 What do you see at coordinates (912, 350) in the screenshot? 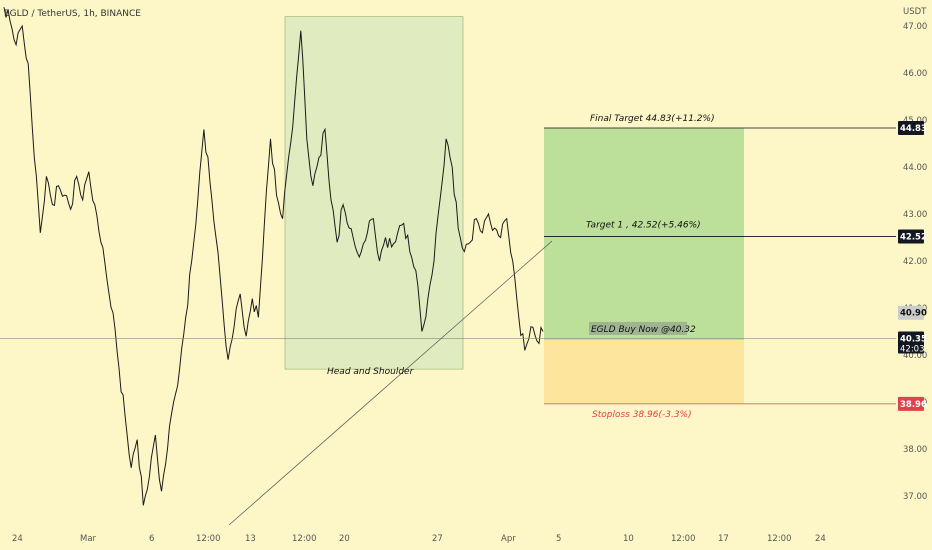
I see `countdown-tag: 42:03` at bounding box center [912, 350].